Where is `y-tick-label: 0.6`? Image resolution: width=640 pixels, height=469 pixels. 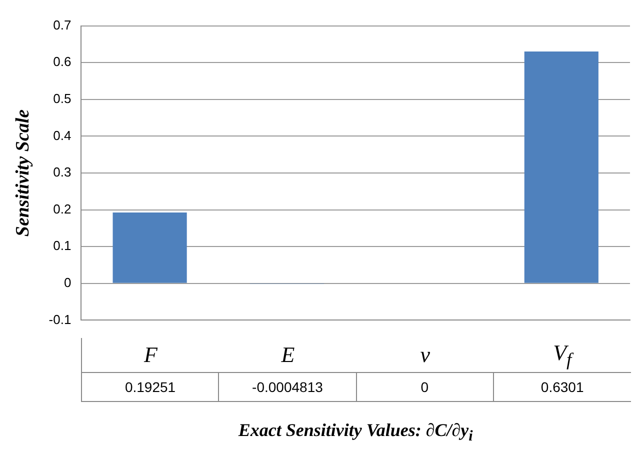 y-tick-label: 0.6 is located at coordinates (62, 62).